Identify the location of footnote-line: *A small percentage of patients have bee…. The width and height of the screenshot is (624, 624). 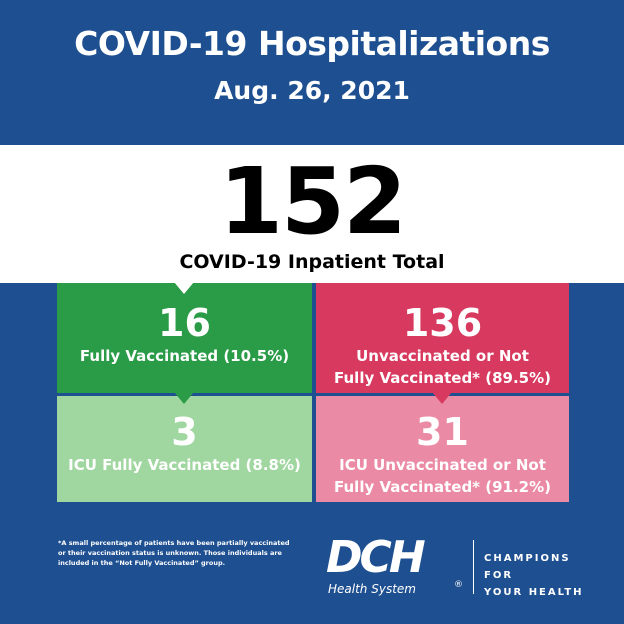
(174, 543).